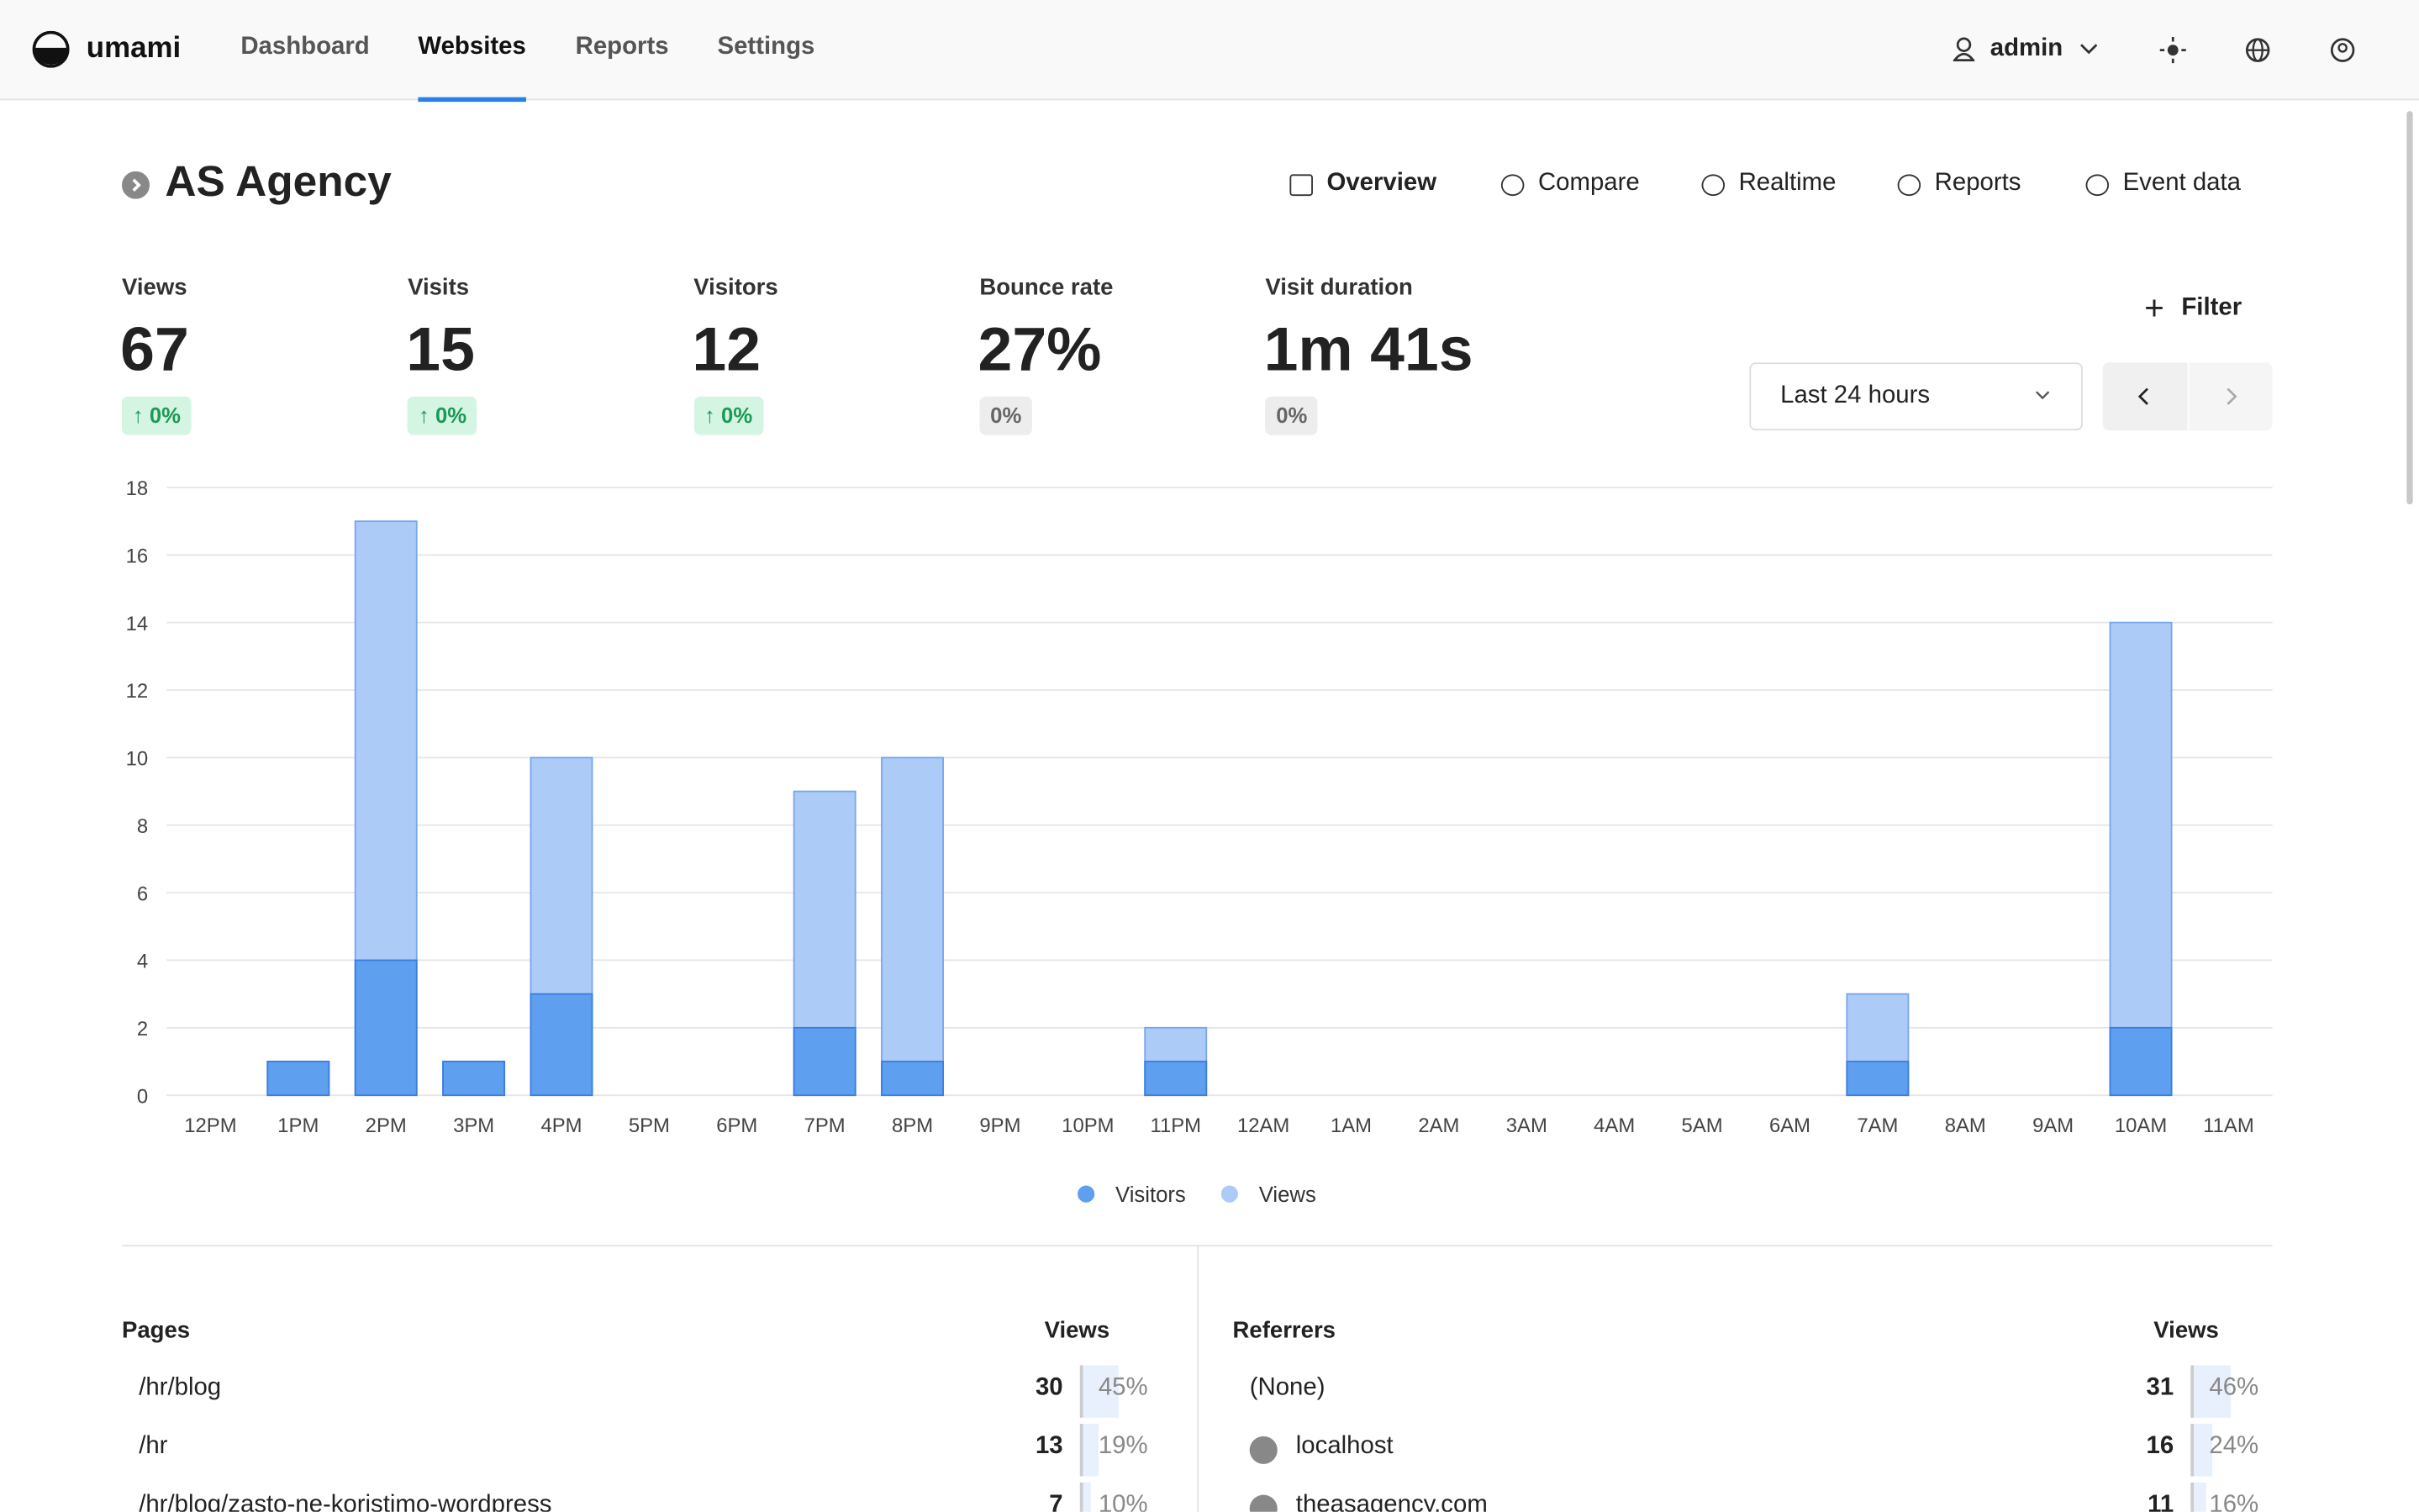  What do you see at coordinates (386, 1125) in the screenshot?
I see `x-tick-label: 2PM` at bounding box center [386, 1125].